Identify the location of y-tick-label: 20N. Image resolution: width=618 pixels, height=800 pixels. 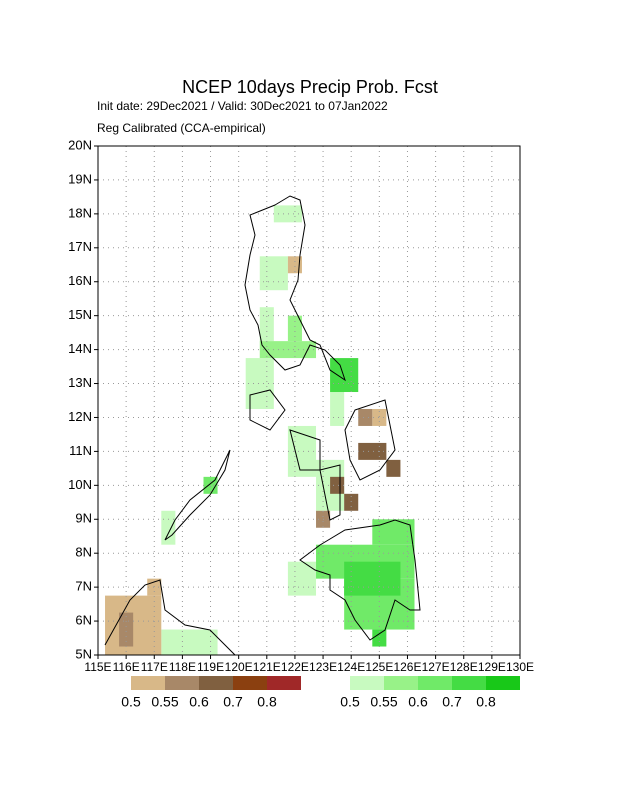
(80, 144).